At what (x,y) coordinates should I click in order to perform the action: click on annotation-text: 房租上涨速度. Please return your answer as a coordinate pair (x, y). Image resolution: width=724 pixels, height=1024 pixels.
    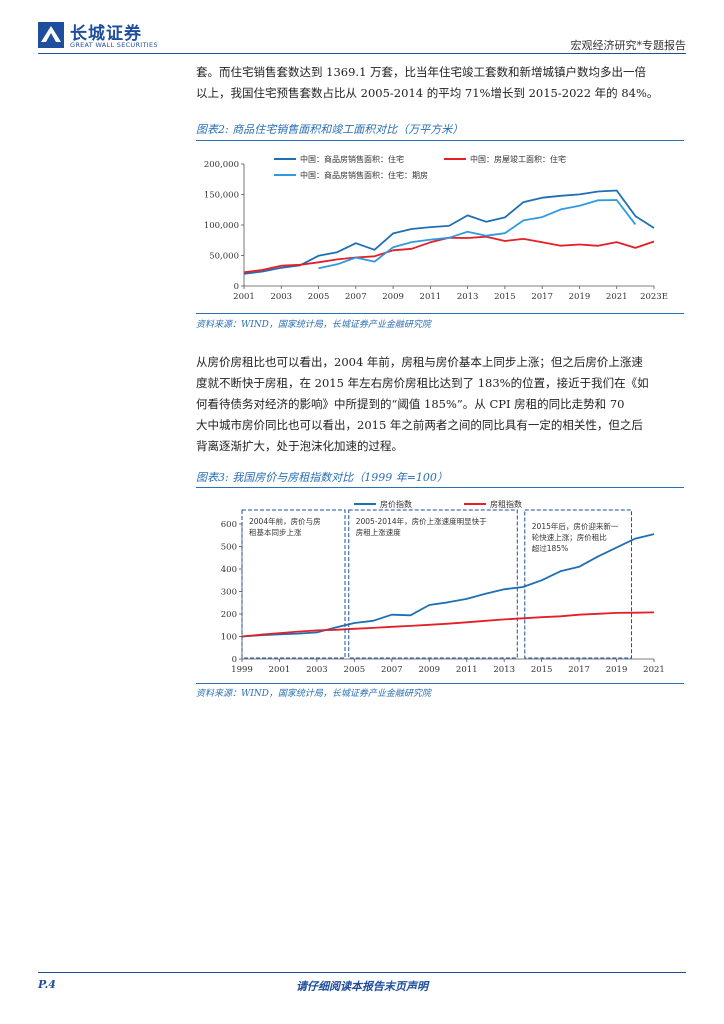
    Looking at the image, I should click on (378, 532).